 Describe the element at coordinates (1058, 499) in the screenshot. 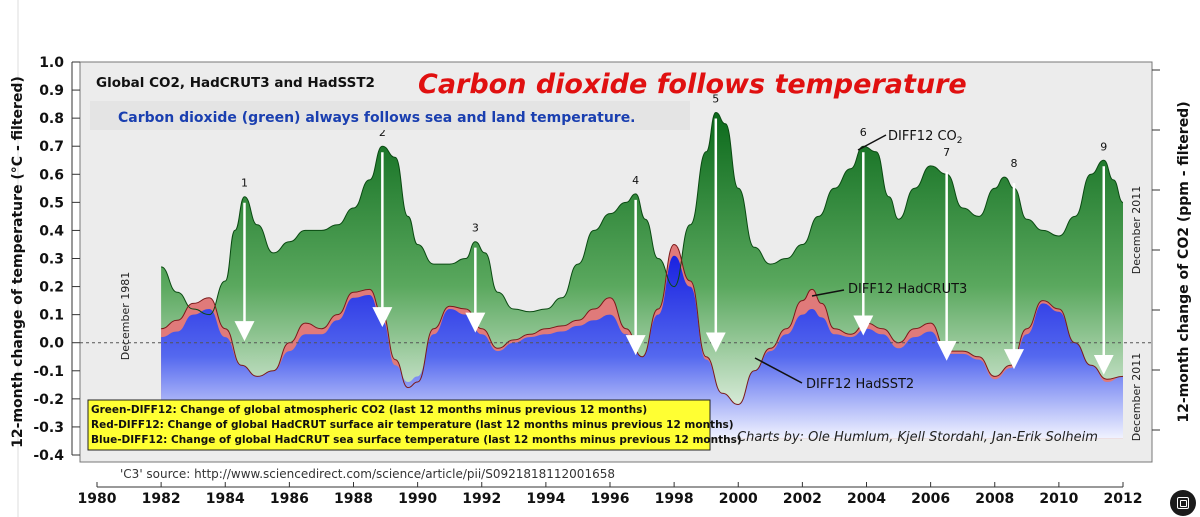

I see `x-tick-label: 2010` at that location.